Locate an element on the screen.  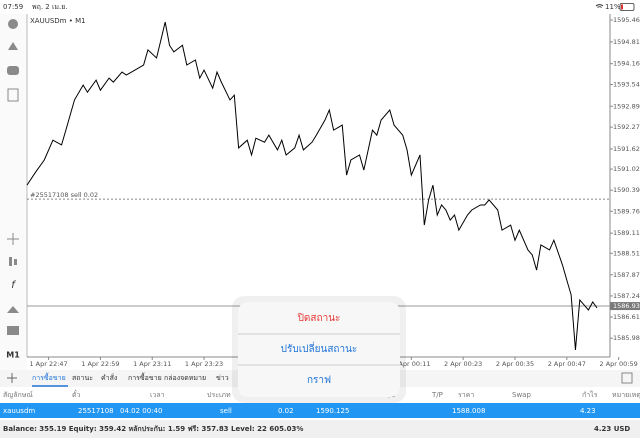
selected-row is located at coordinates (320, 410).